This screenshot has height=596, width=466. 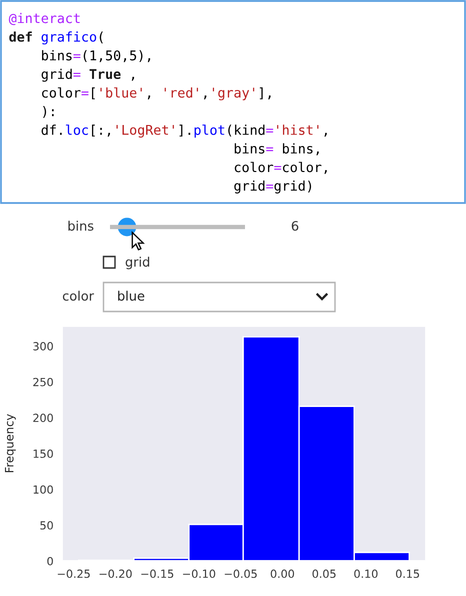 I want to click on y-tick-label: 300, so click(x=43, y=346).